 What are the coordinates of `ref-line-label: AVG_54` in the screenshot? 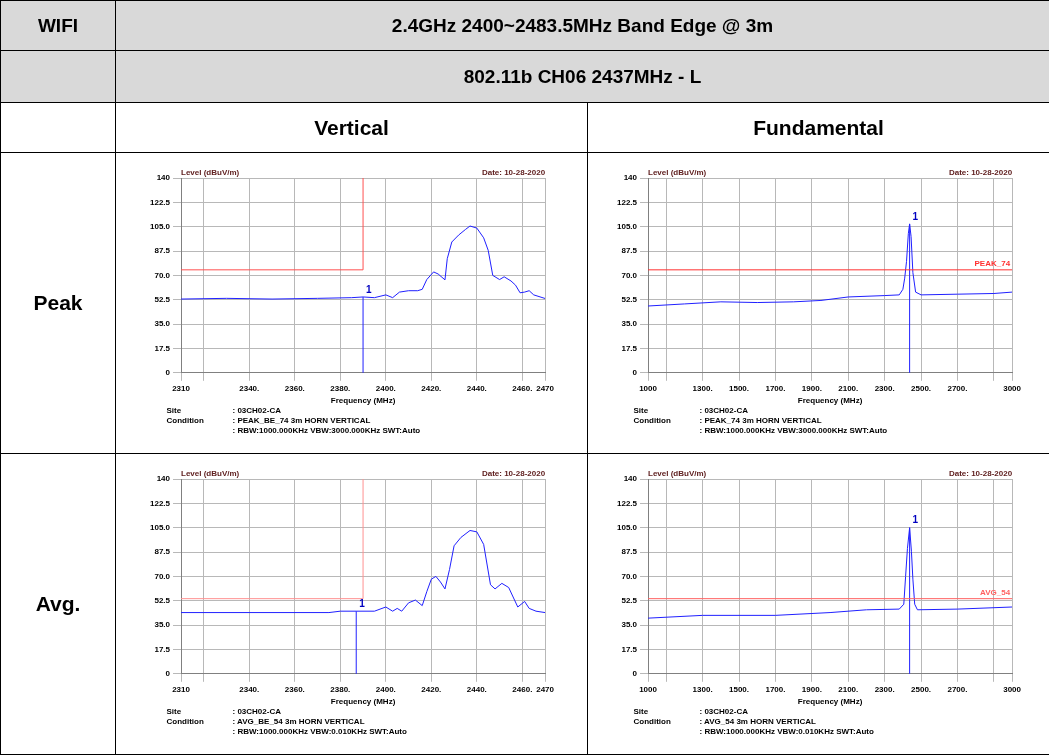 It's located at (995, 592).